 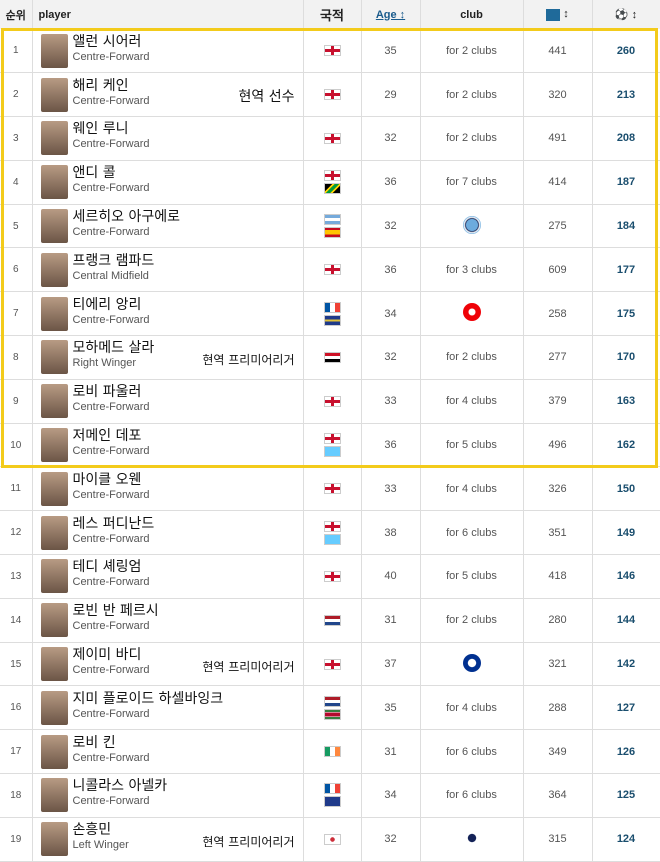 What do you see at coordinates (471, 837) in the screenshot?
I see `tottenham-logo-icon` at bounding box center [471, 837].